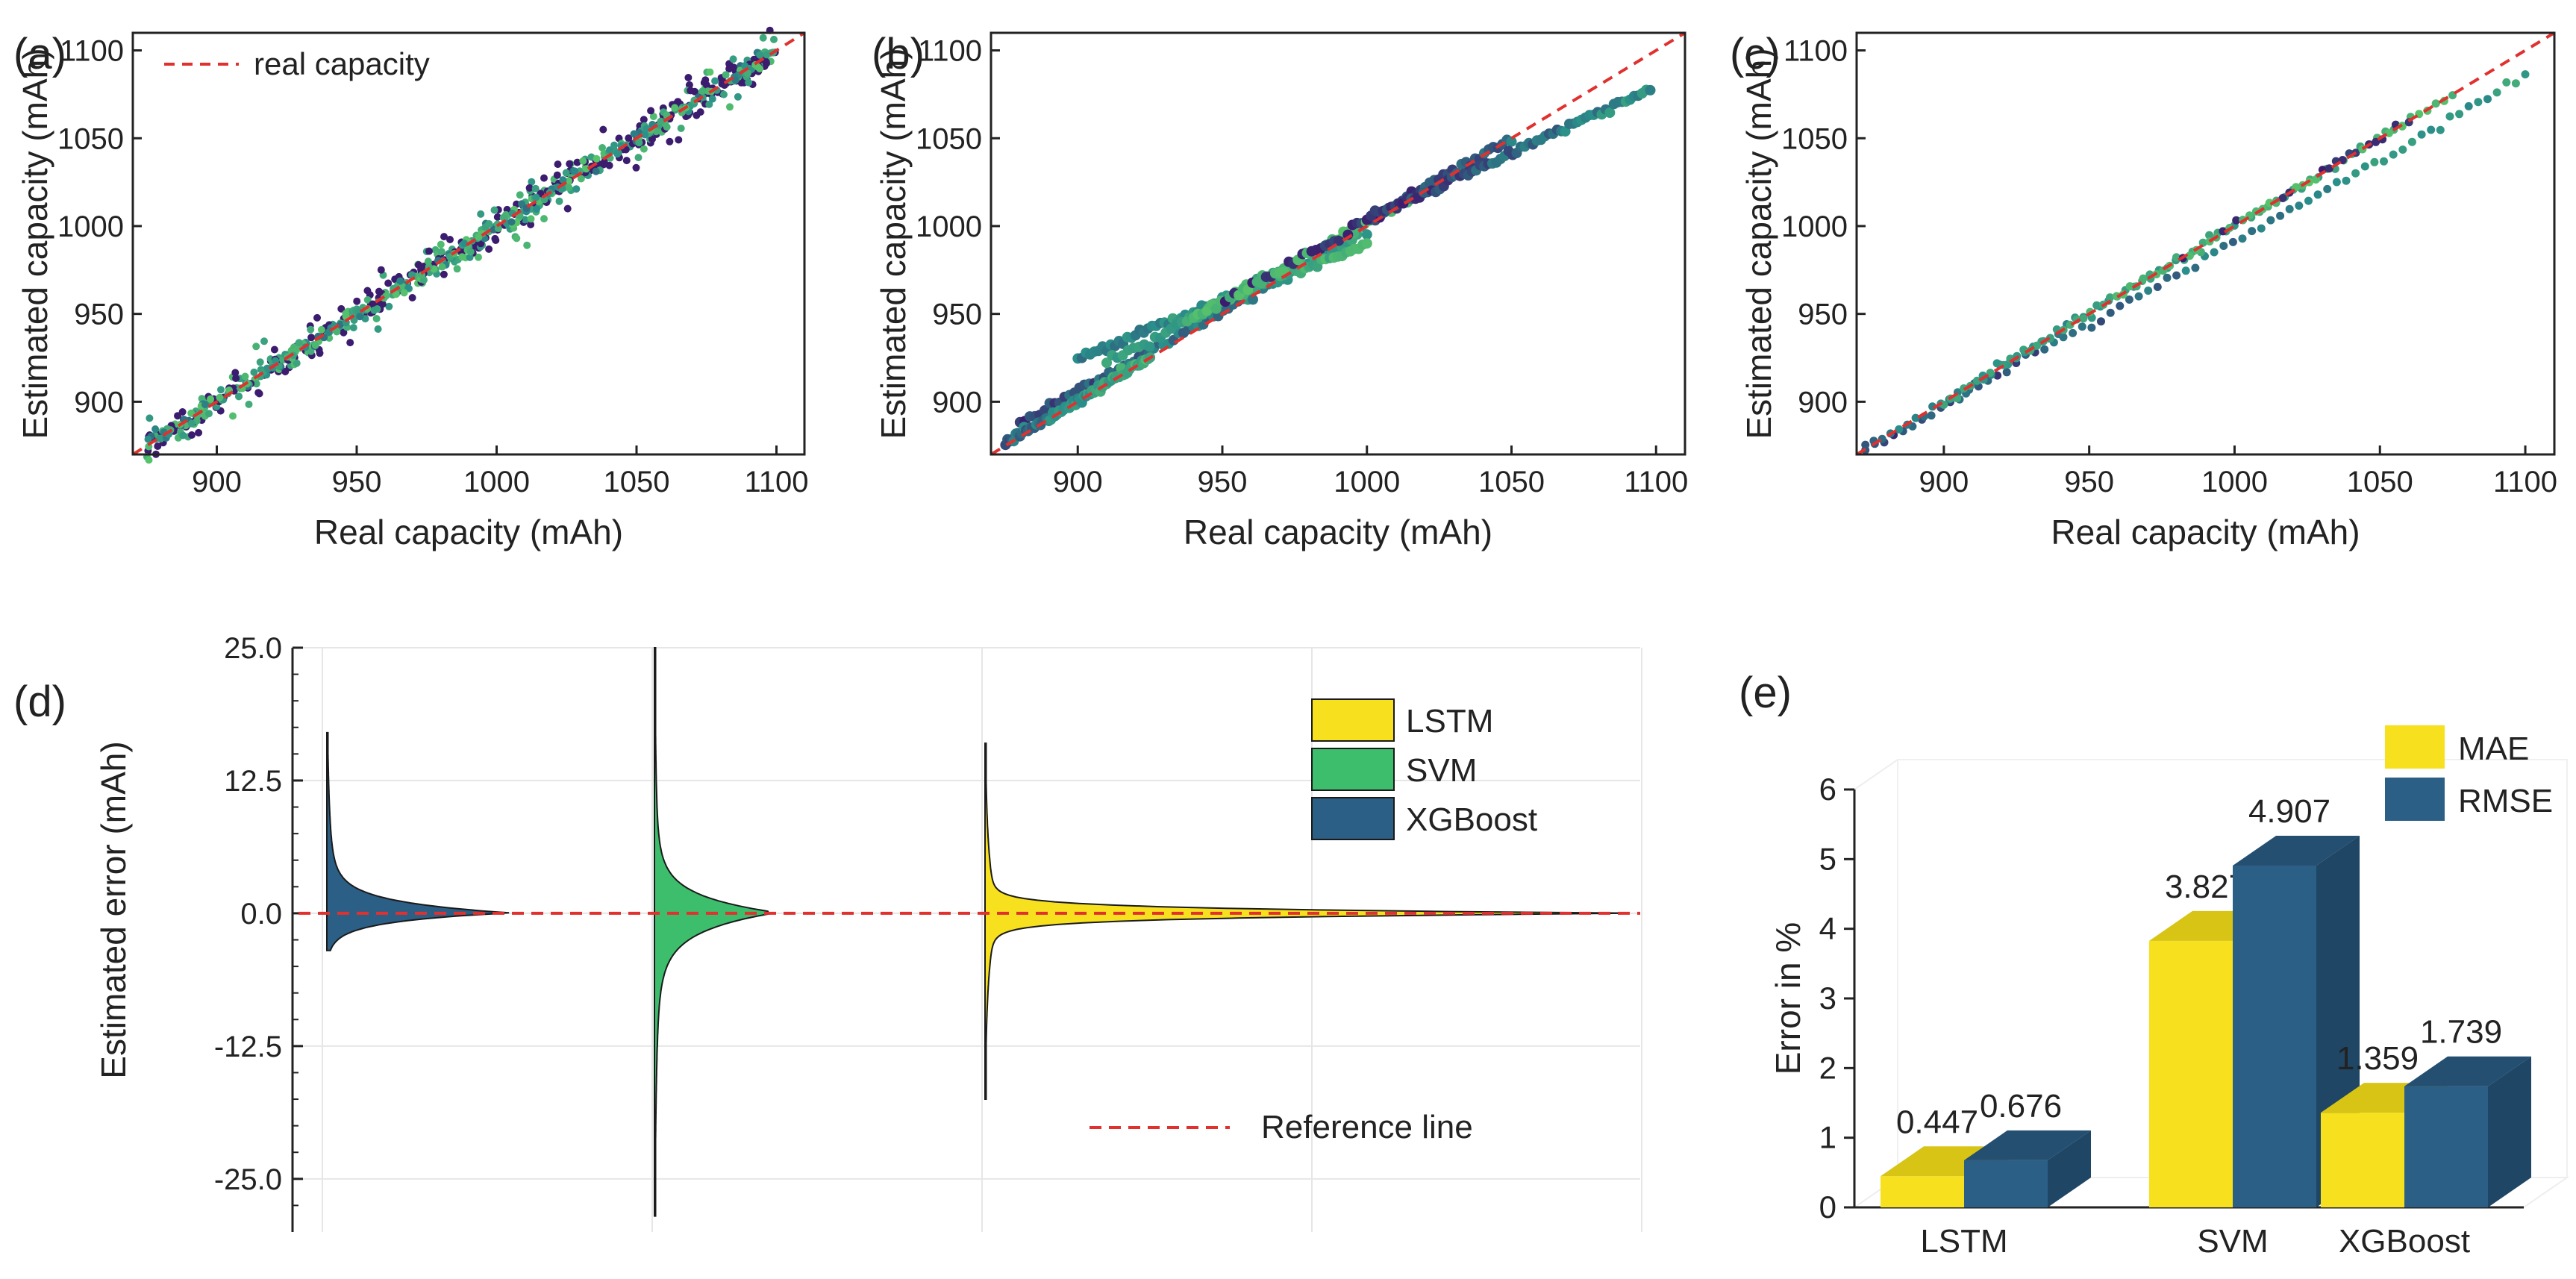  Describe the element at coordinates (496, 482) in the screenshot. I see `x-tick-label: 1000` at that location.